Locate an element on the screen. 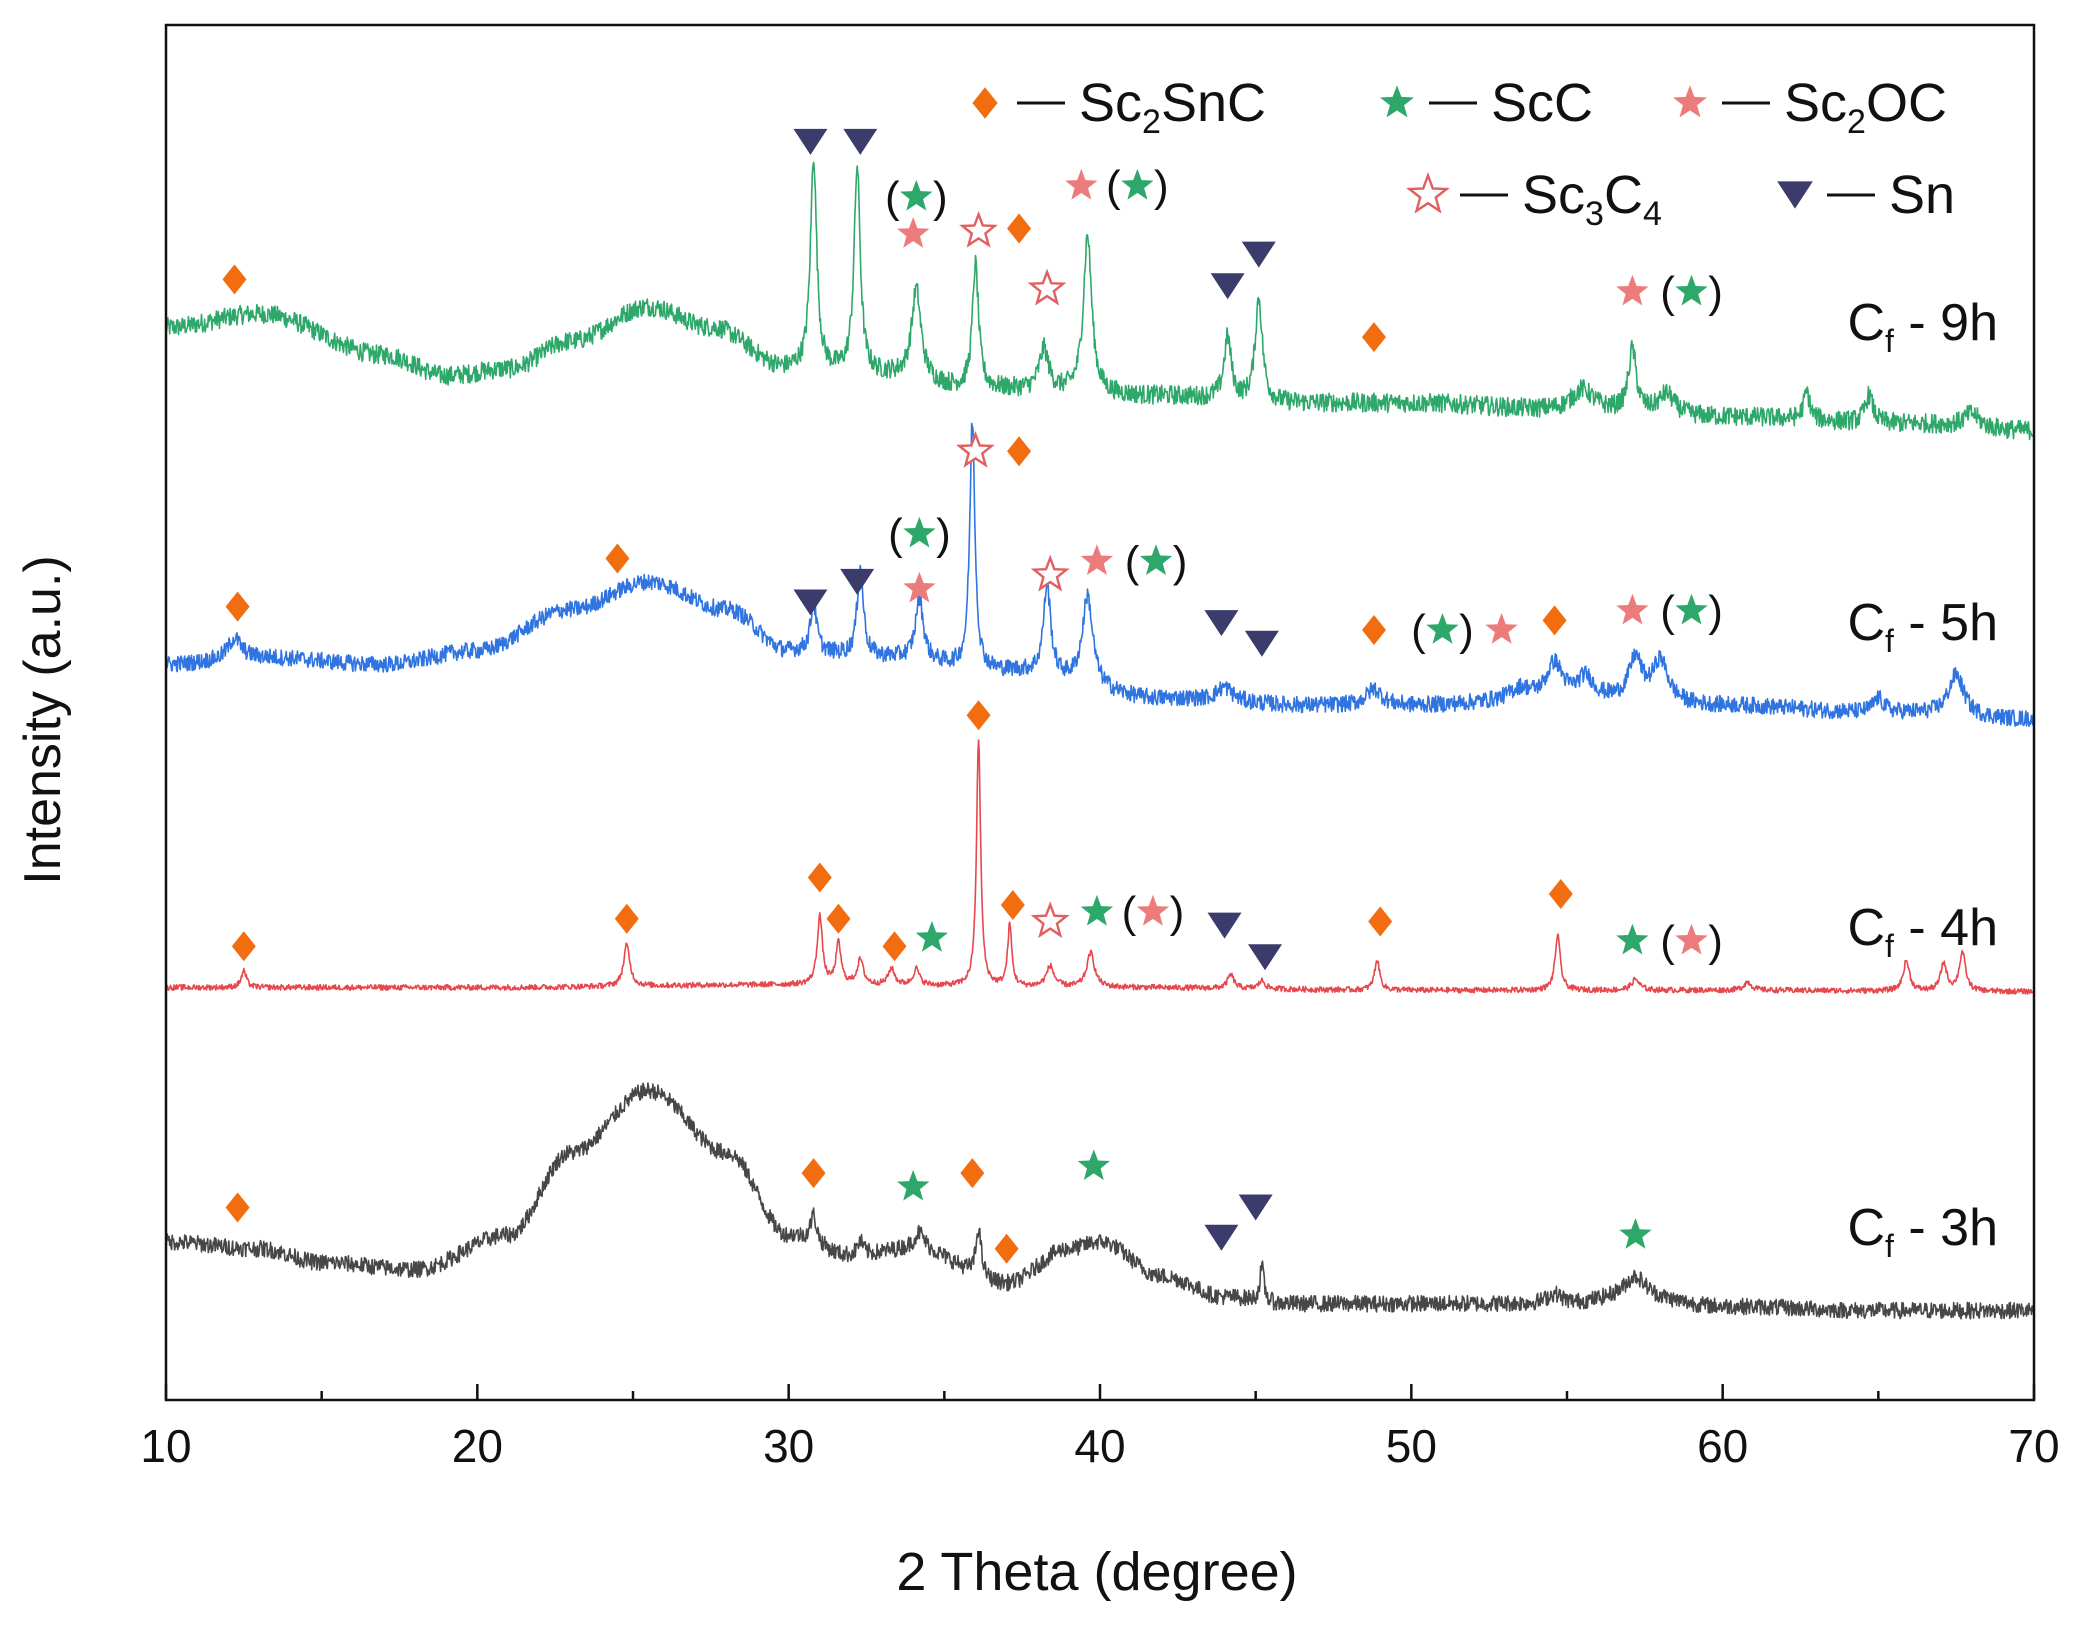 This screenshot has height=1626, width=2084. legend-item: Sc2OC is located at coordinates (1810, 107).